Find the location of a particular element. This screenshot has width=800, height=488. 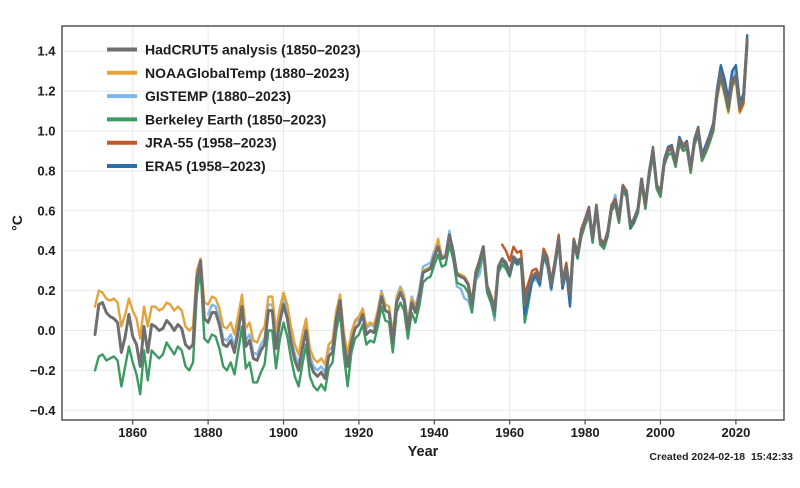

legend-item-era5: ERA5 (1958–2023) is located at coordinates (186, 166).